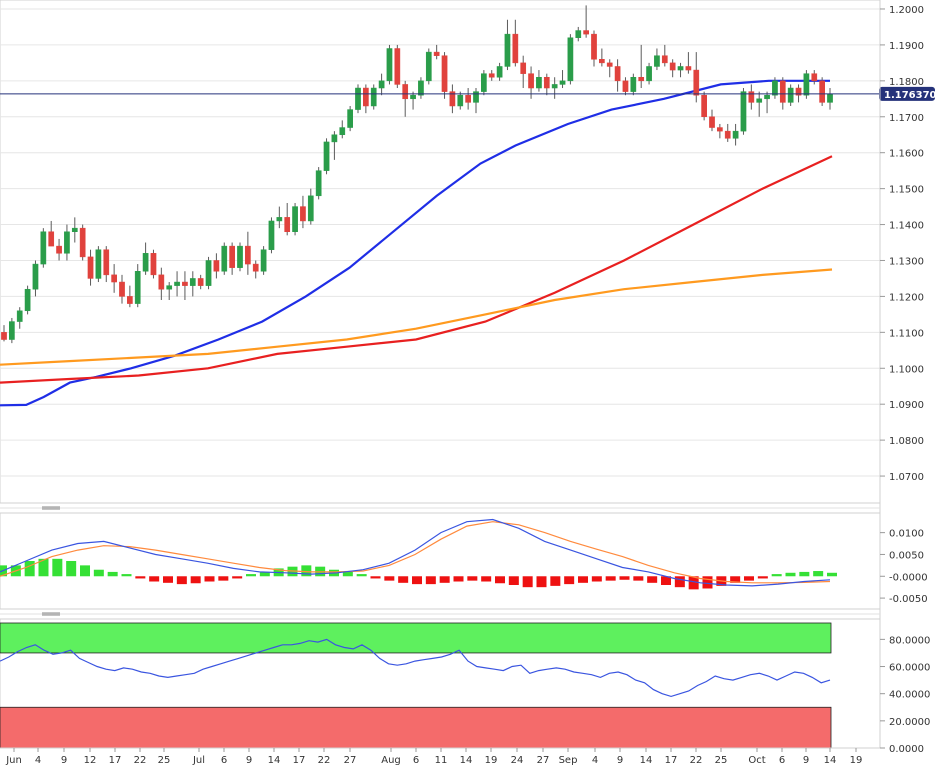  I want to click on date-tick-label: 6, so click(224, 760).